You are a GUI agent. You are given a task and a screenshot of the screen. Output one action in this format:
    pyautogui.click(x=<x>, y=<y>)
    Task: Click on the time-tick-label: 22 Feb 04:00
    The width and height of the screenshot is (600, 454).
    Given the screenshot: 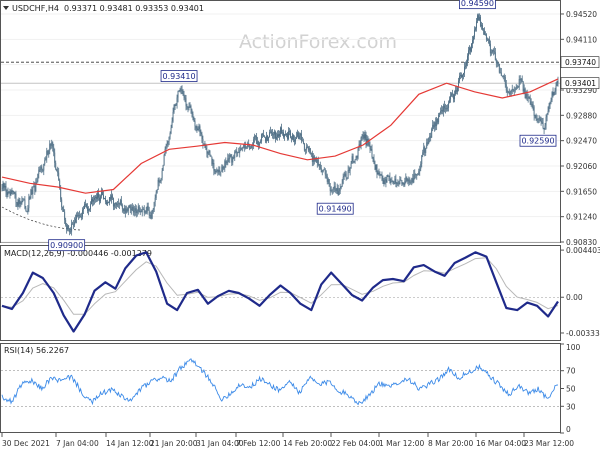 What is the action you would take?
    pyautogui.click(x=355, y=443)
    